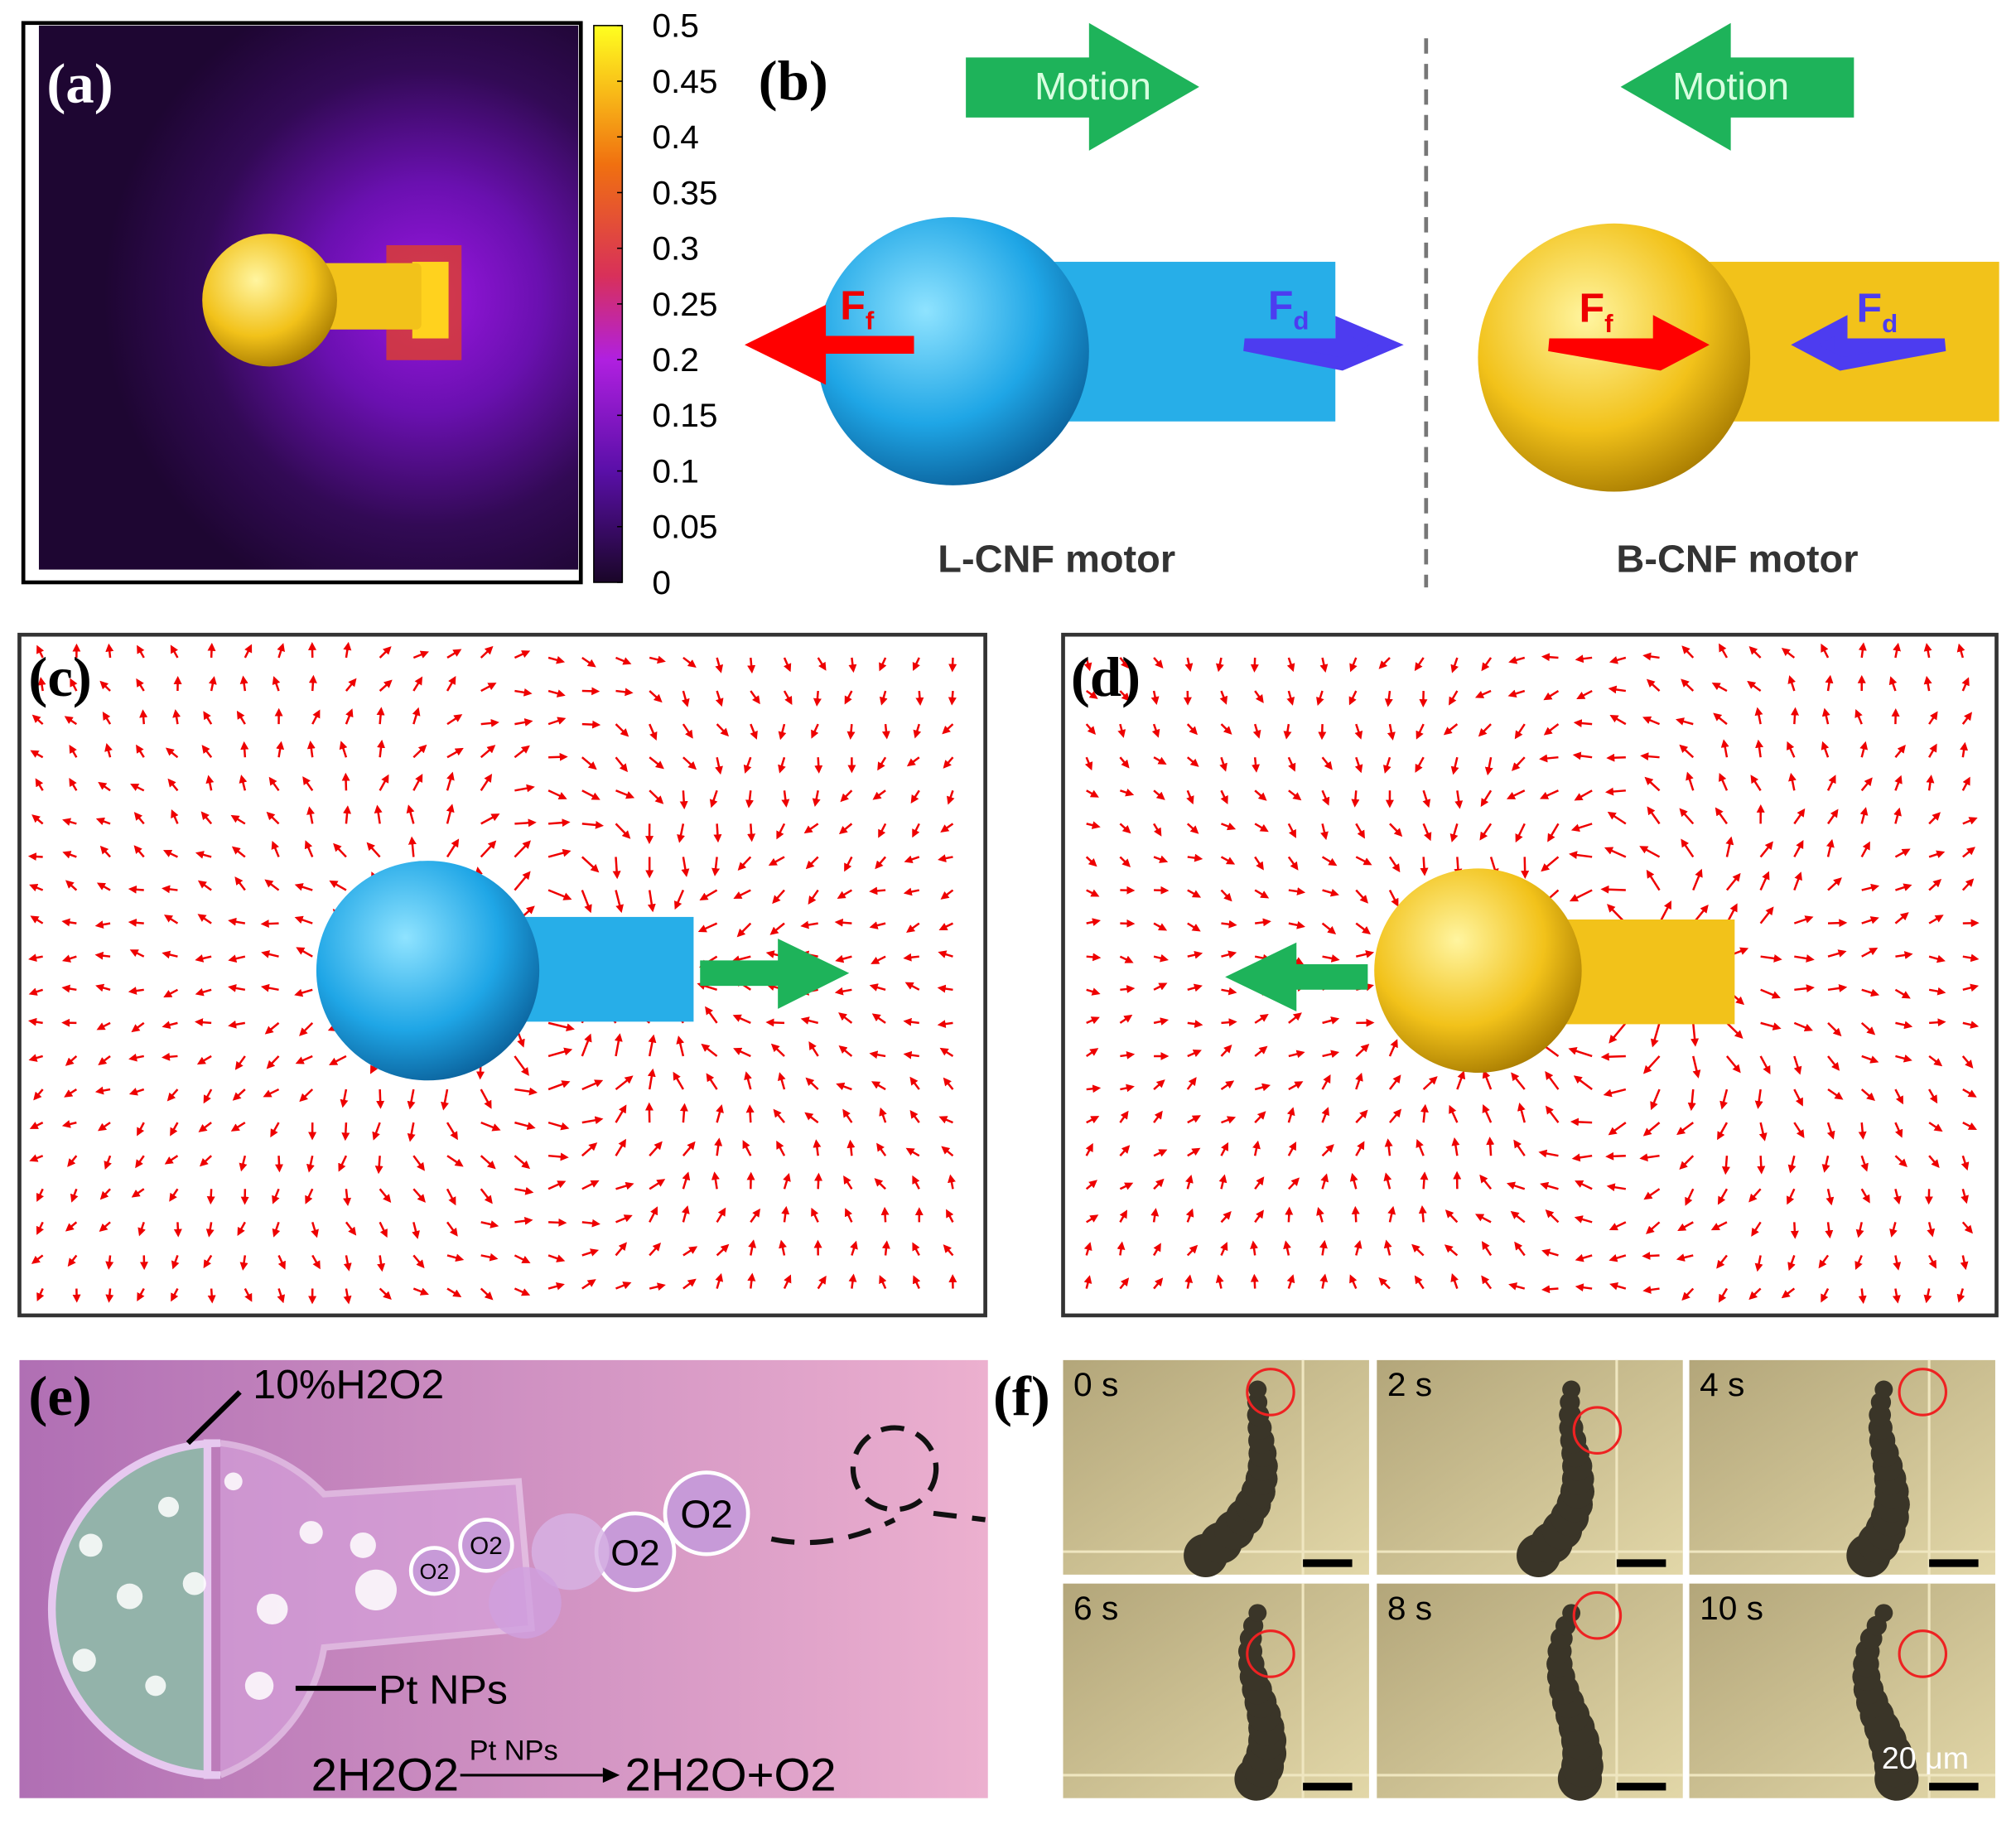  What do you see at coordinates (1597, 311) in the screenshot?
I see `force-label: Ff` at bounding box center [1597, 311].